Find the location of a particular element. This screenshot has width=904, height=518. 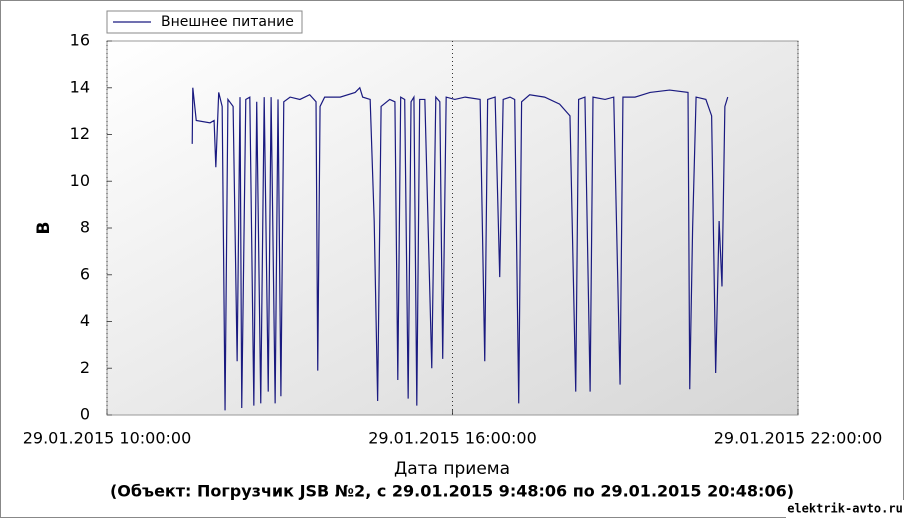

y-tick-label: 10 is located at coordinates (80, 180).